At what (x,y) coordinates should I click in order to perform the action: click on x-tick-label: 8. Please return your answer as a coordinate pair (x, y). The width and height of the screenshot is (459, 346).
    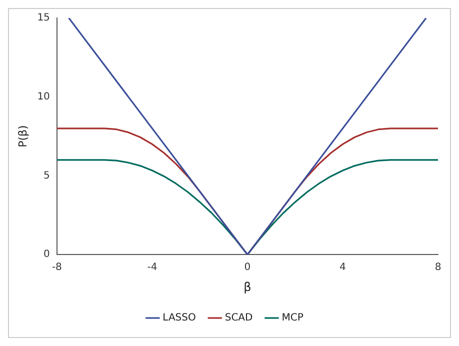
    Looking at the image, I should click on (438, 268).